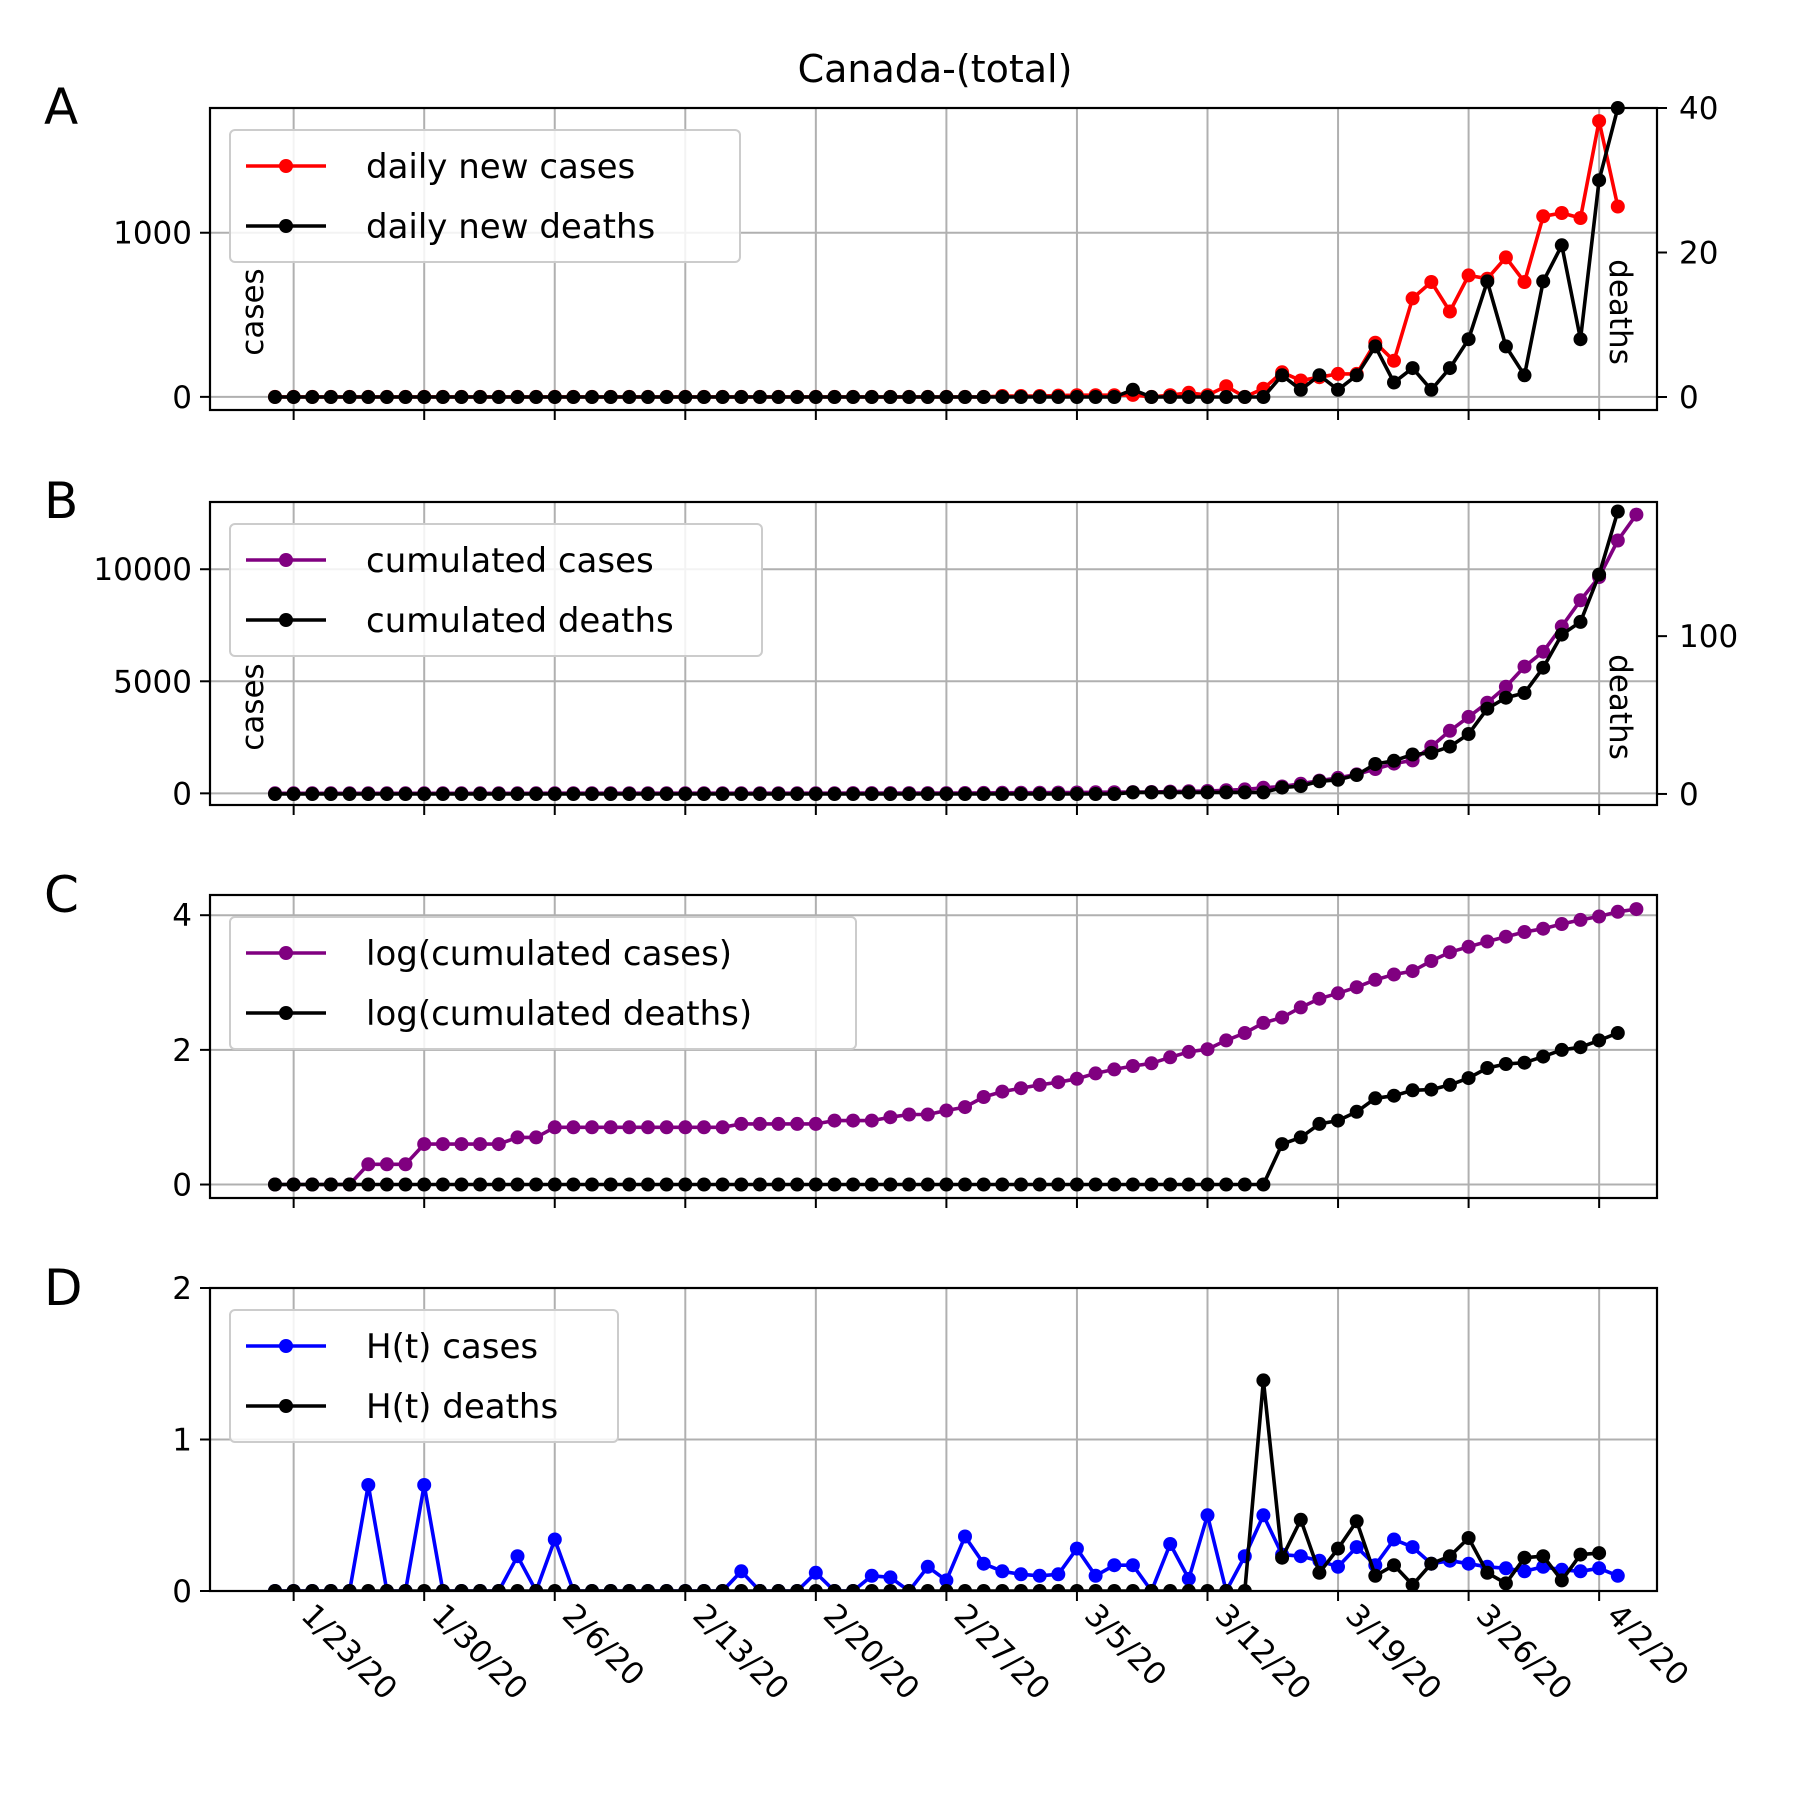 This screenshot has width=1800, height=1800. Describe the element at coordinates (1263, 1652) in the screenshot. I see `x-tick-label: 3/12/20` at that location.